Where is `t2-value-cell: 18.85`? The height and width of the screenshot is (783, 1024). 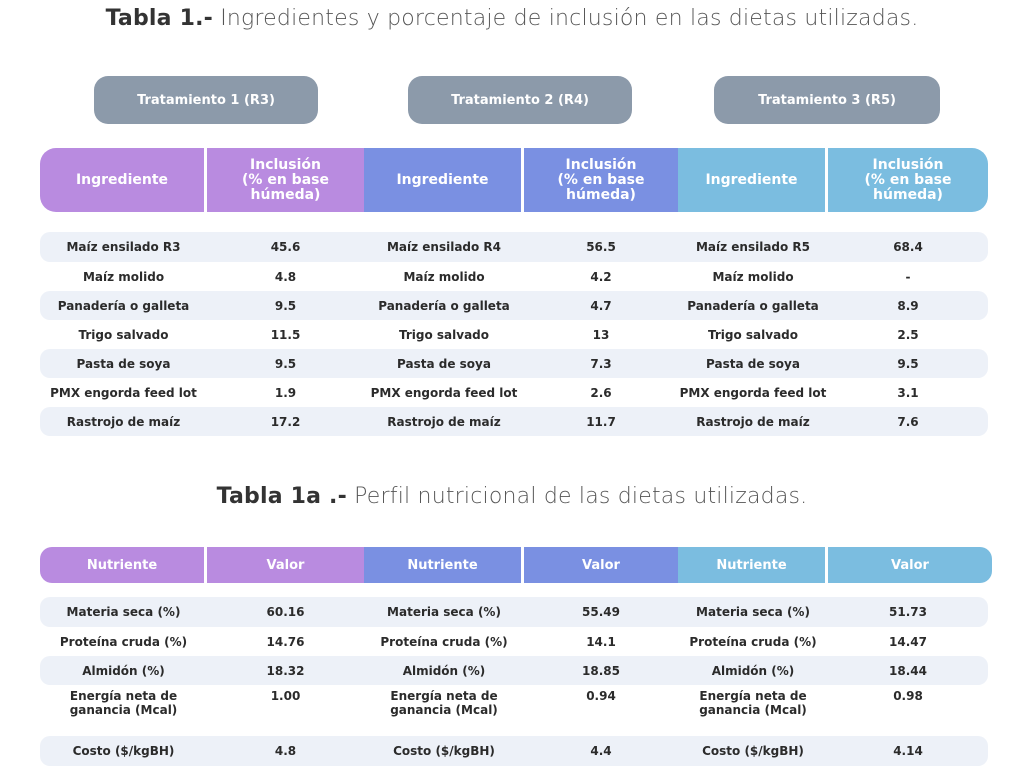
t2-value-cell: 18.85 is located at coordinates (601, 670).